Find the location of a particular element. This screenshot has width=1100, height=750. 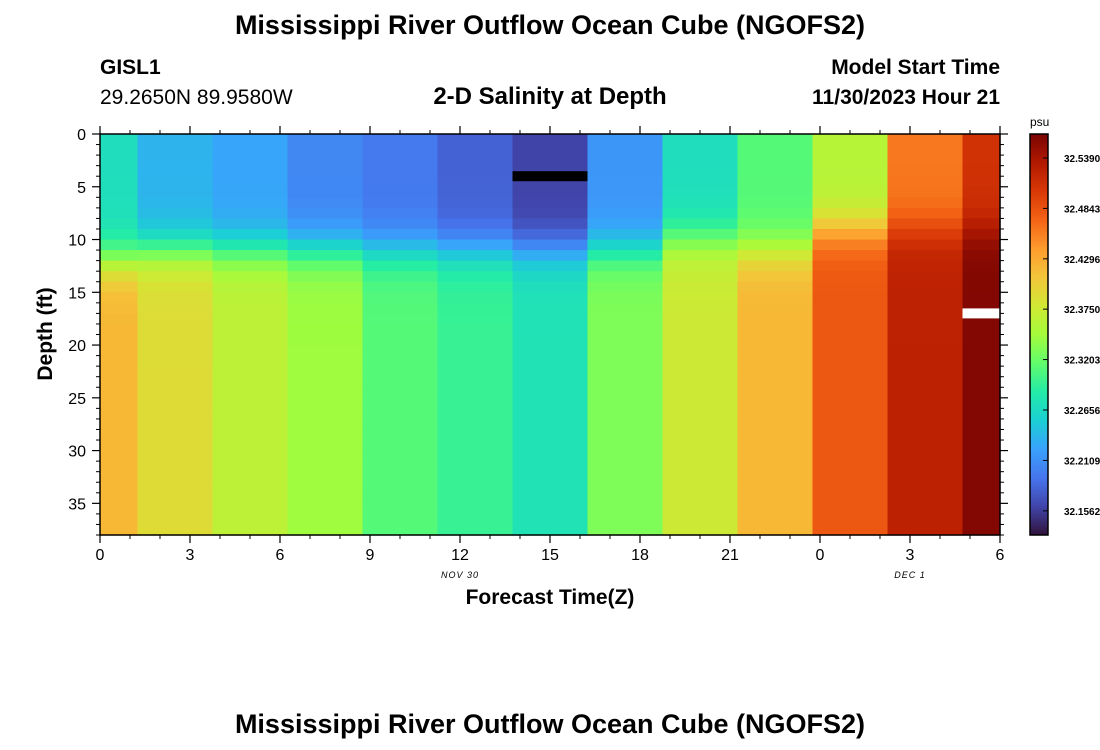

heatmap-markers is located at coordinates (756, 245).